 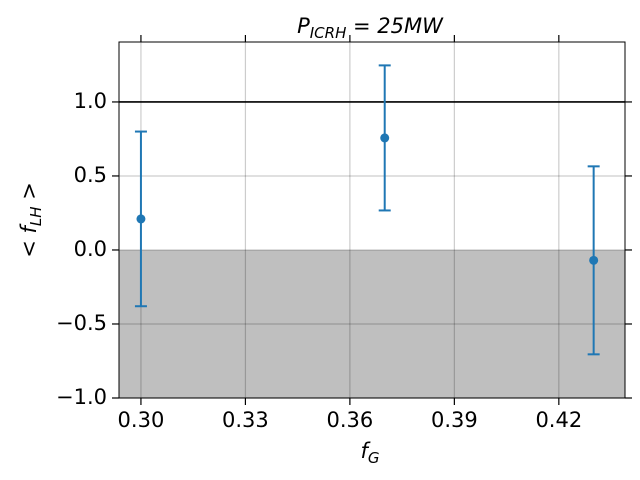 I want to click on x-tick-label: 0.36, so click(x=350, y=420).